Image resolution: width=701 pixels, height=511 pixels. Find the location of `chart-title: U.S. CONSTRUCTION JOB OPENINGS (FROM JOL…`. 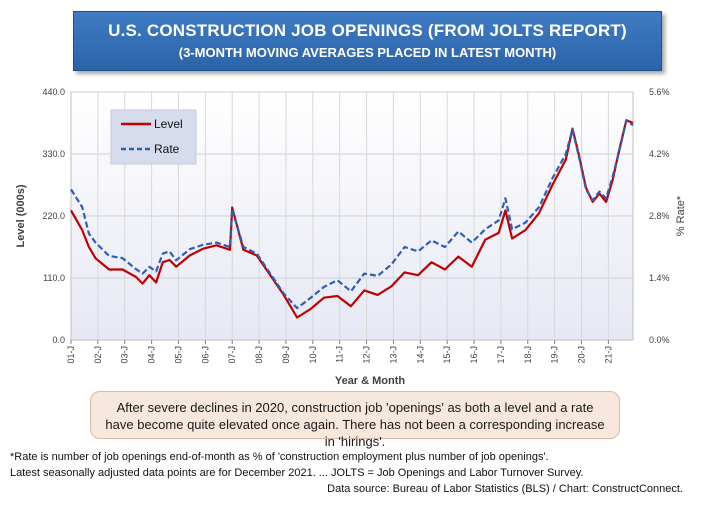

chart-title: U.S. CONSTRUCTION JOB OPENINGS (FROM JOL… is located at coordinates (367, 30).